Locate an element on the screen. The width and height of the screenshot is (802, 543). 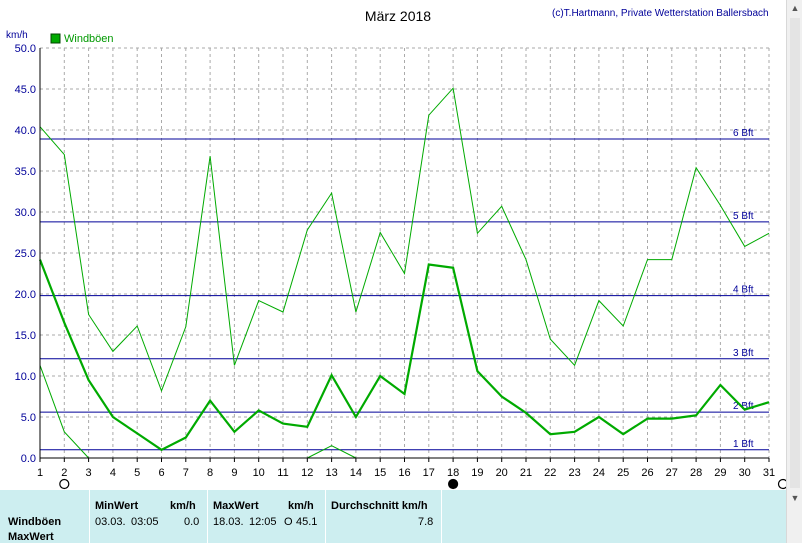
beaufort-label: 4 Bft is located at coordinates (743, 290).